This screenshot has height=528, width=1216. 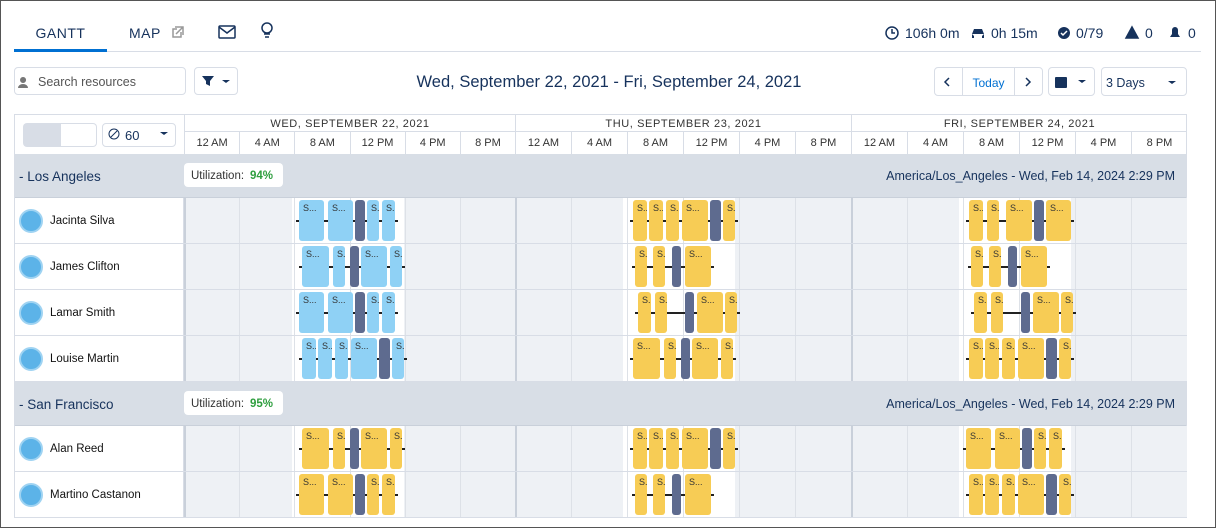 I want to click on tab: MAP, so click(x=145, y=33).